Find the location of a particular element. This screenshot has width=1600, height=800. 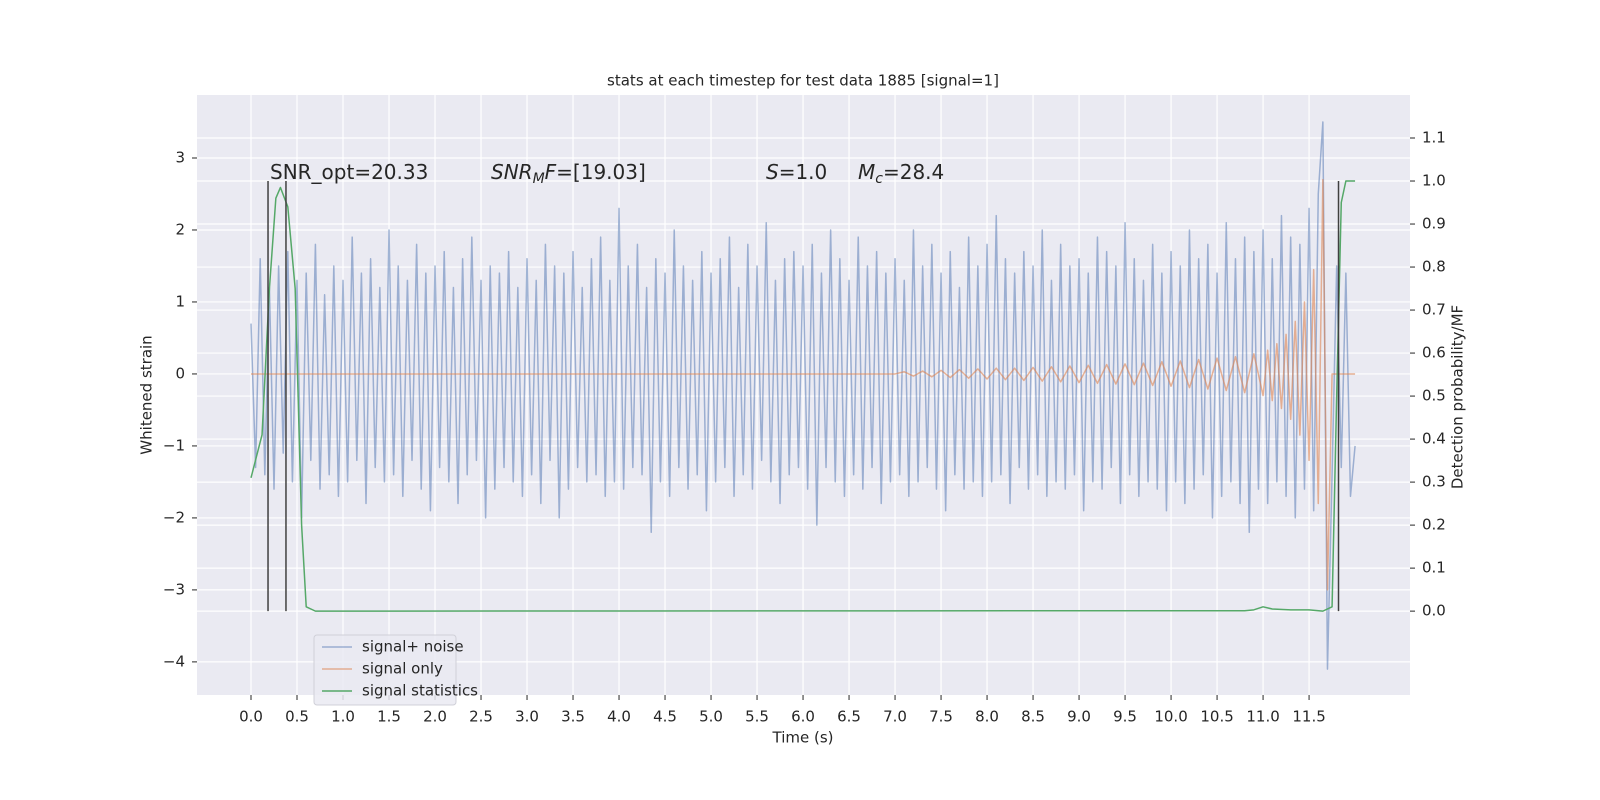

x-tick-label: 0.0 is located at coordinates (251, 717).